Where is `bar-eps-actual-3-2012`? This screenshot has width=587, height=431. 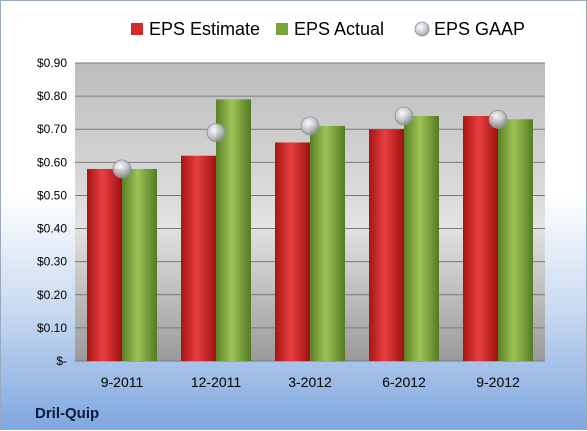
bar-eps-actual-3-2012 is located at coordinates (327, 243).